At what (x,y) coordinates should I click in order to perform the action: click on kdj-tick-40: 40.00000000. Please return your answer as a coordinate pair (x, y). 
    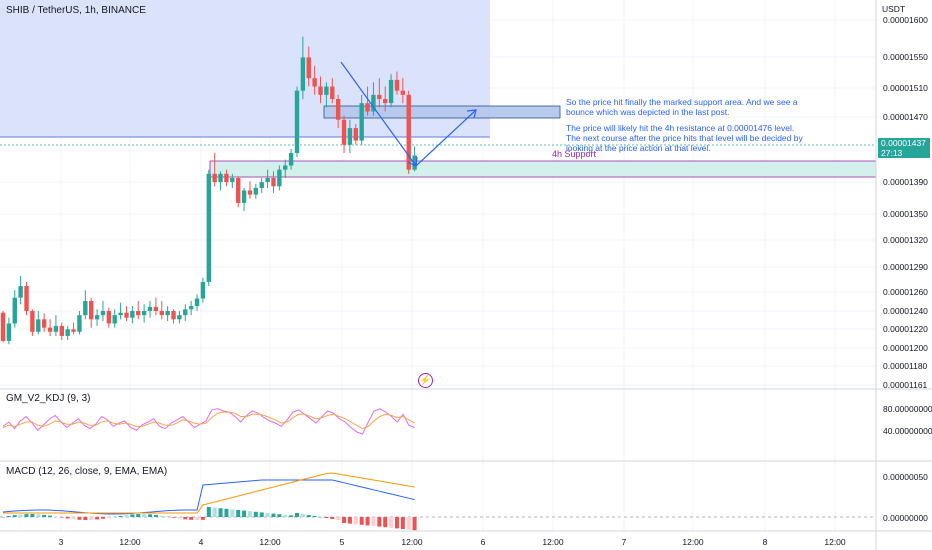
    Looking at the image, I should click on (907, 431).